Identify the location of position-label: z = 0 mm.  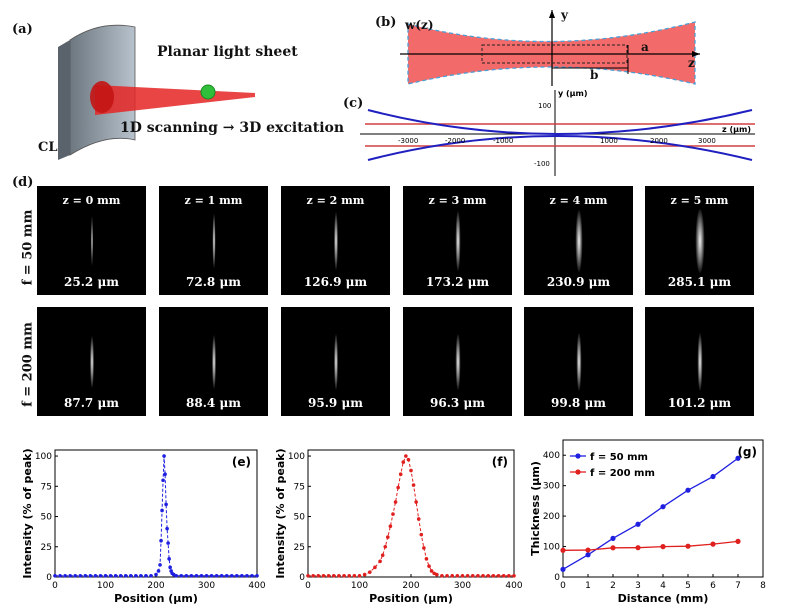
(91, 200).